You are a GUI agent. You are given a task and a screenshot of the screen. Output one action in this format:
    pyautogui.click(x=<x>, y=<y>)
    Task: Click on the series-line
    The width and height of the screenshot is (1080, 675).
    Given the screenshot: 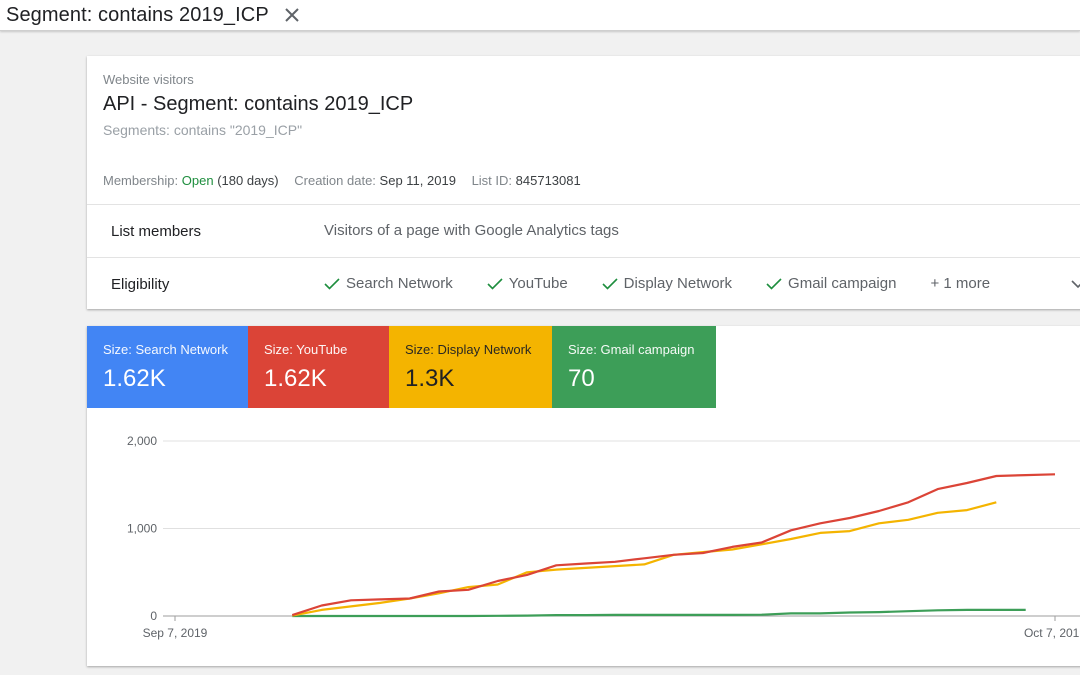 What is the action you would take?
    pyautogui.click(x=659, y=613)
    